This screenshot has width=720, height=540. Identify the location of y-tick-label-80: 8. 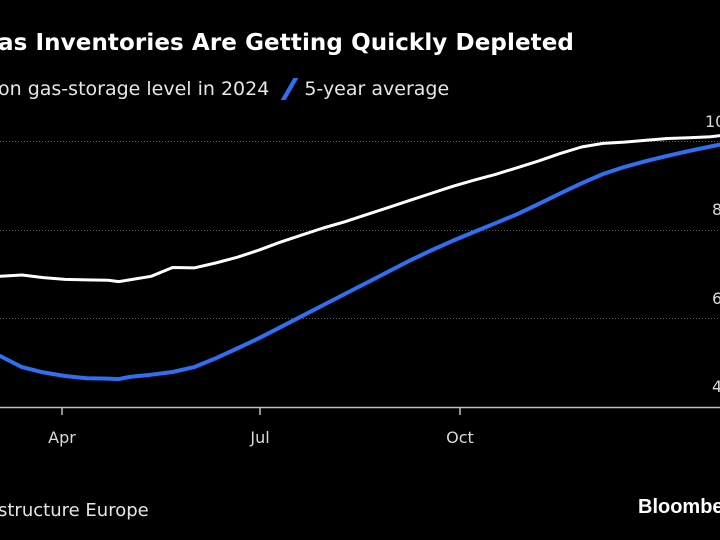
(716, 209).